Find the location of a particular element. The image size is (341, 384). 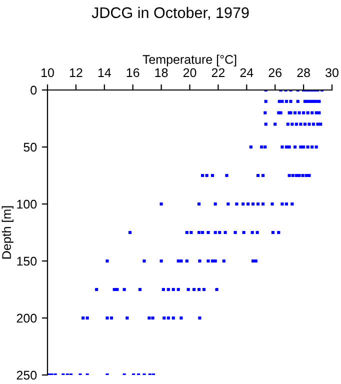

y-tick-label: 100 is located at coordinates (27, 204).